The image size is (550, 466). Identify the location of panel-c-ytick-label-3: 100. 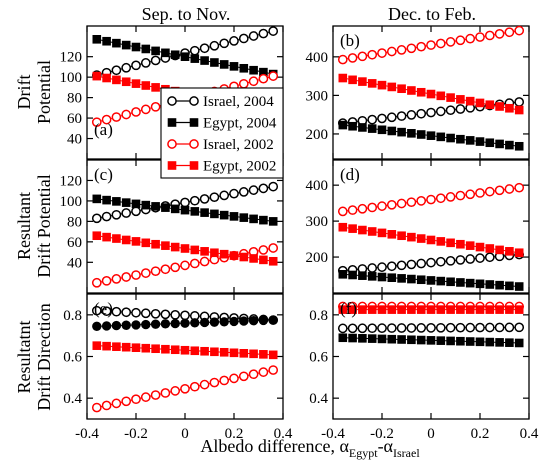
(71, 202).